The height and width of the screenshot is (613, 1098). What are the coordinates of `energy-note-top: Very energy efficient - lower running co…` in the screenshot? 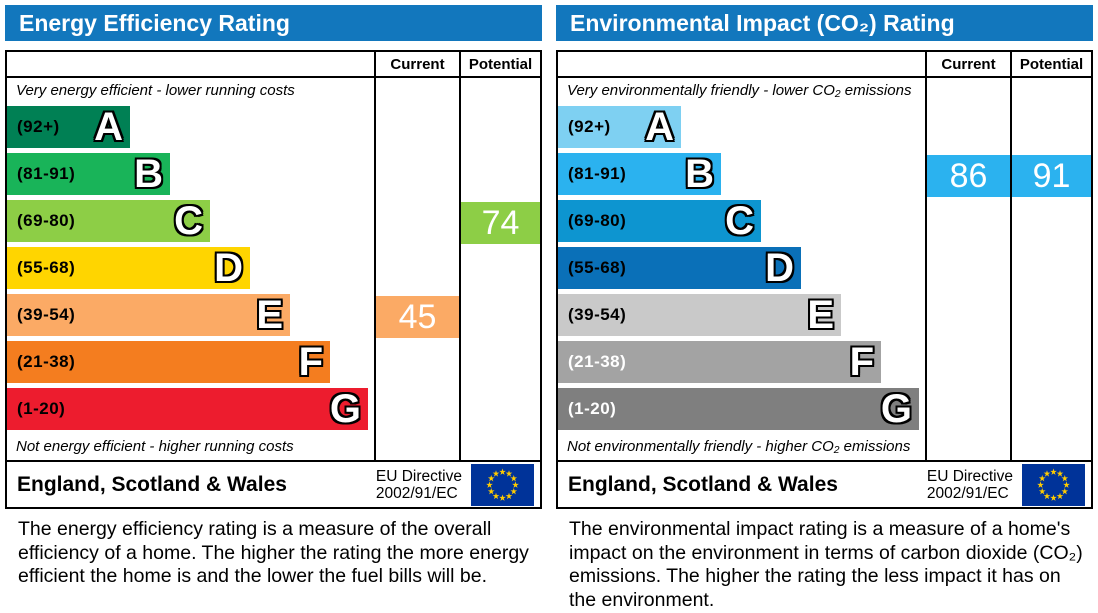 It's located at (155, 90).